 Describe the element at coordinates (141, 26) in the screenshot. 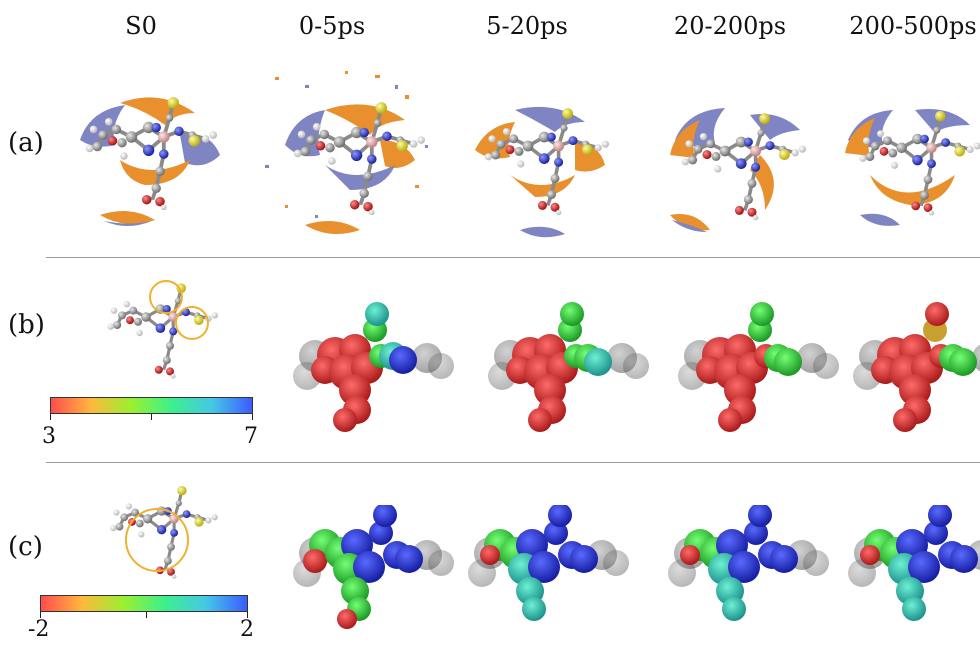

I see `column-header-s0: S0` at that location.